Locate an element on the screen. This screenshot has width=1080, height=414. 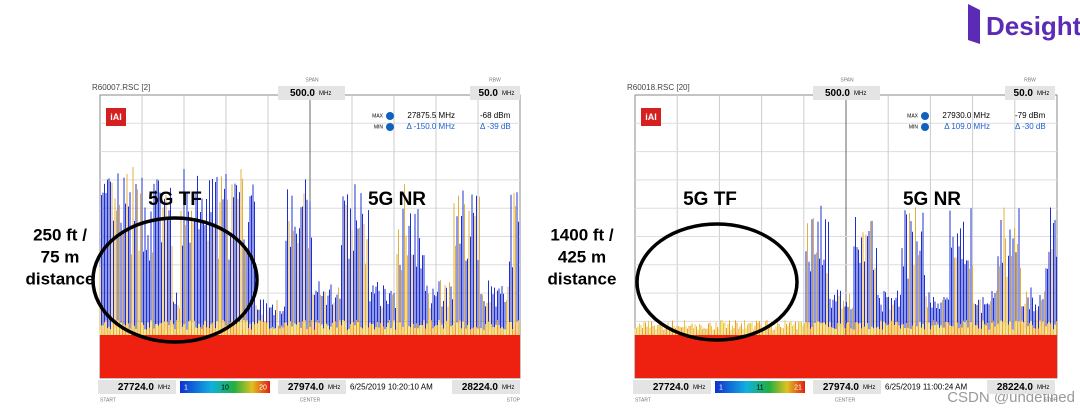
timestamp: 6/25/2019 11:00:24 AM is located at coordinates (926, 387).